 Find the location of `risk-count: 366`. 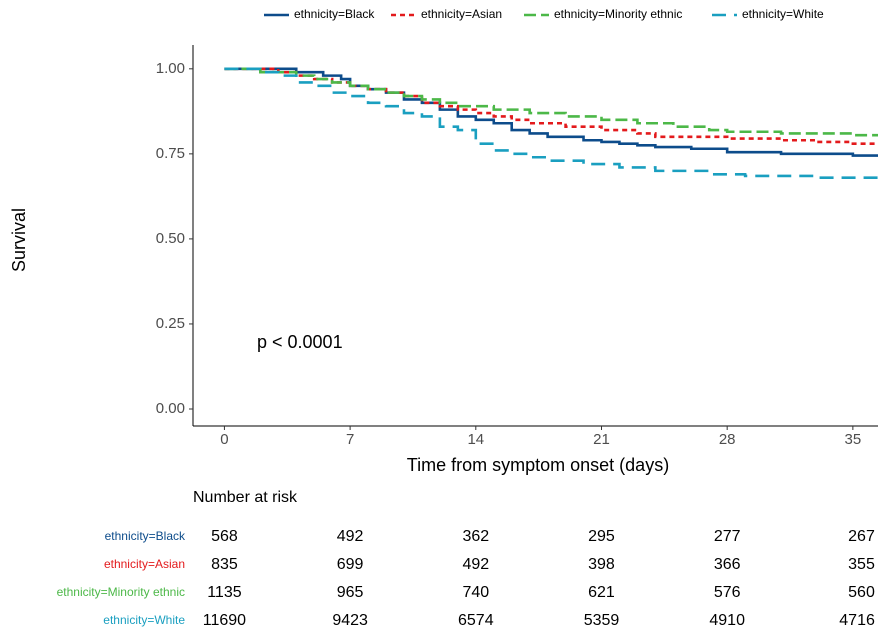

risk-count: 366 is located at coordinates (727, 564).